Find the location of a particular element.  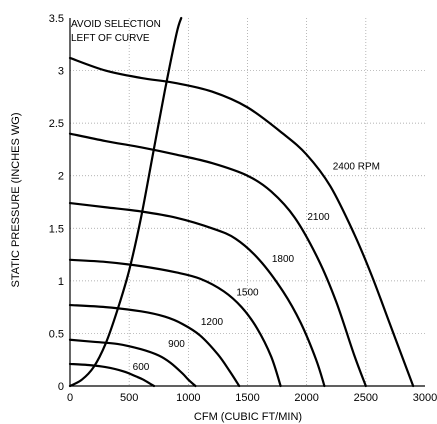

curve-label-1200: 1200 is located at coordinates (212, 322).